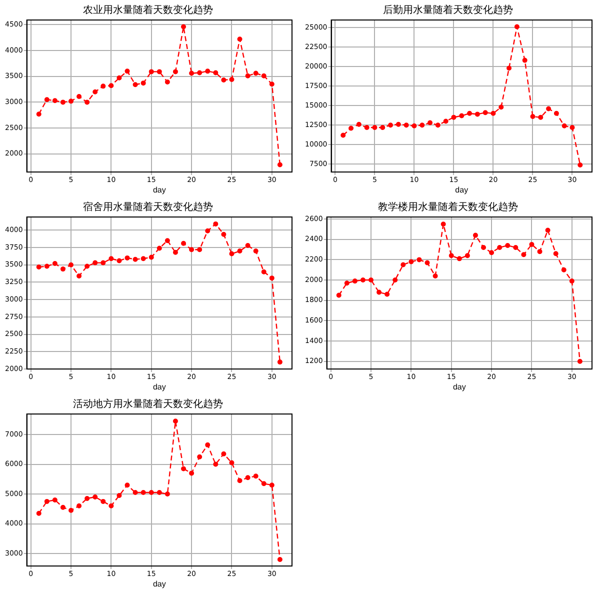 The image size is (600, 594). What do you see at coordinates (448, 206) in the screenshot?
I see `chart-title: 教学楼用水量随着天数变化趋势` at bounding box center [448, 206].